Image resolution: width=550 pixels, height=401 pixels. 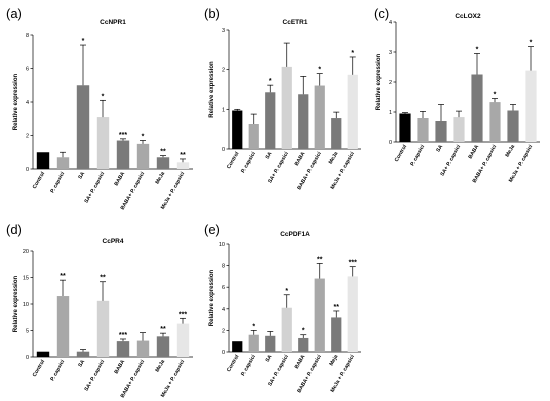 What do you see at coordinates (381, 13) in the screenshot?
I see `panel-letter: (c)` at bounding box center [381, 13].